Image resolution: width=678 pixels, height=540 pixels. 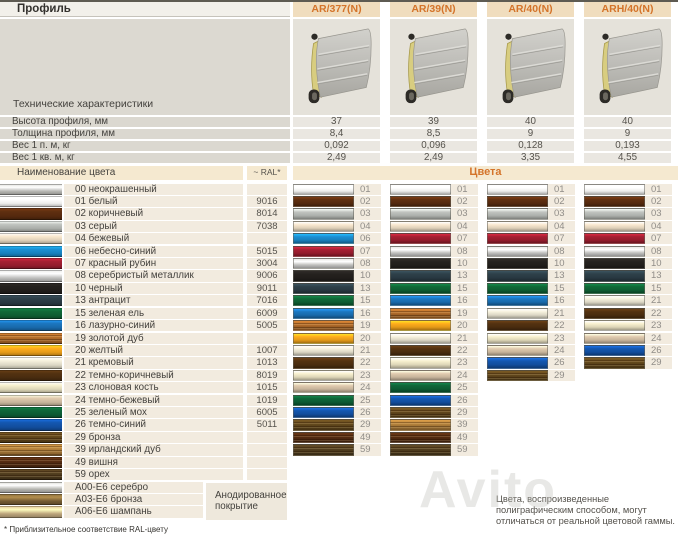 I want to click on profile1-color-code: 19, so click(x=365, y=326).